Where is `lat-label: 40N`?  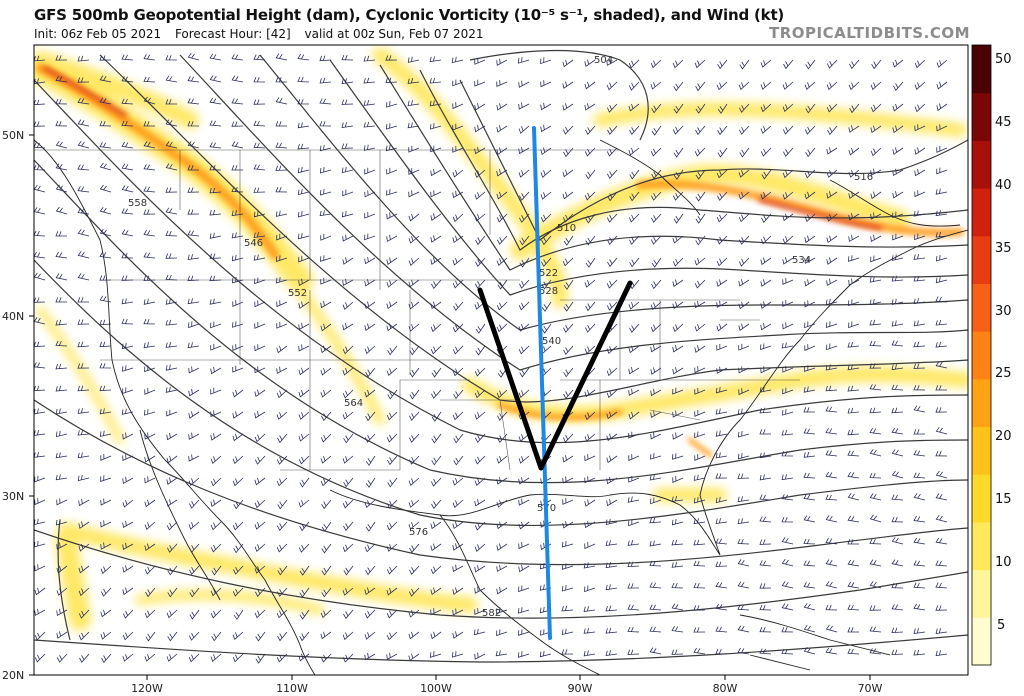 lat-label: 40N is located at coordinates (13, 316).